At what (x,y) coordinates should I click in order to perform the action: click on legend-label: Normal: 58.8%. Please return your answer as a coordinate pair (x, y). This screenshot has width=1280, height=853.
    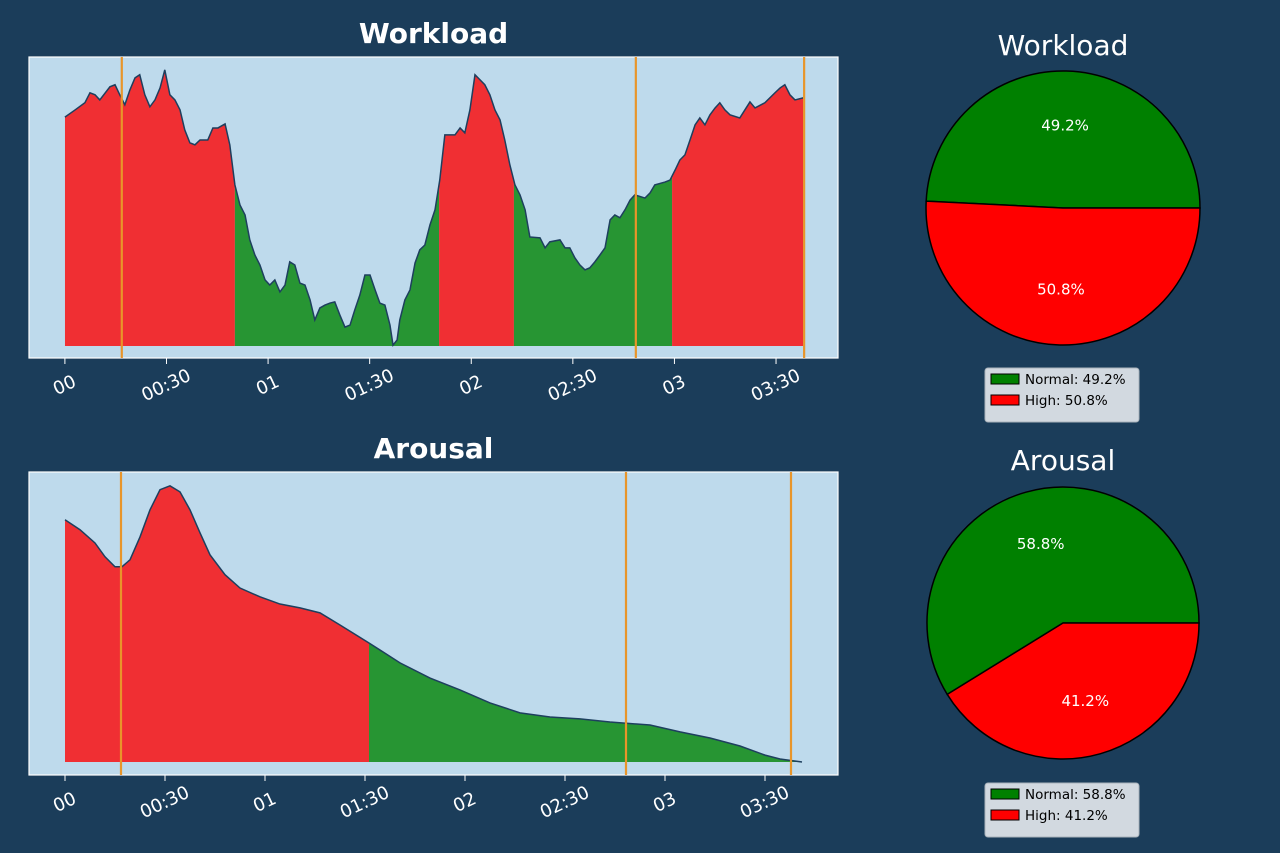
    Looking at the image, I should click on (1075, 795).